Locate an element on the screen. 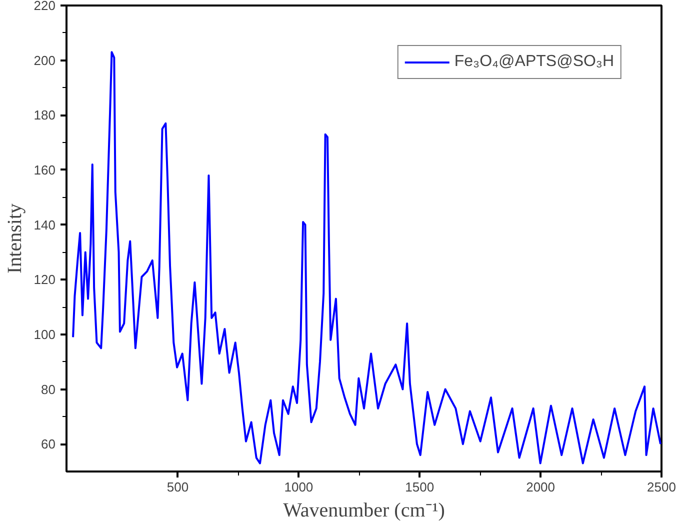  y-tick-label: 80 is located at coordinates (48, 389).